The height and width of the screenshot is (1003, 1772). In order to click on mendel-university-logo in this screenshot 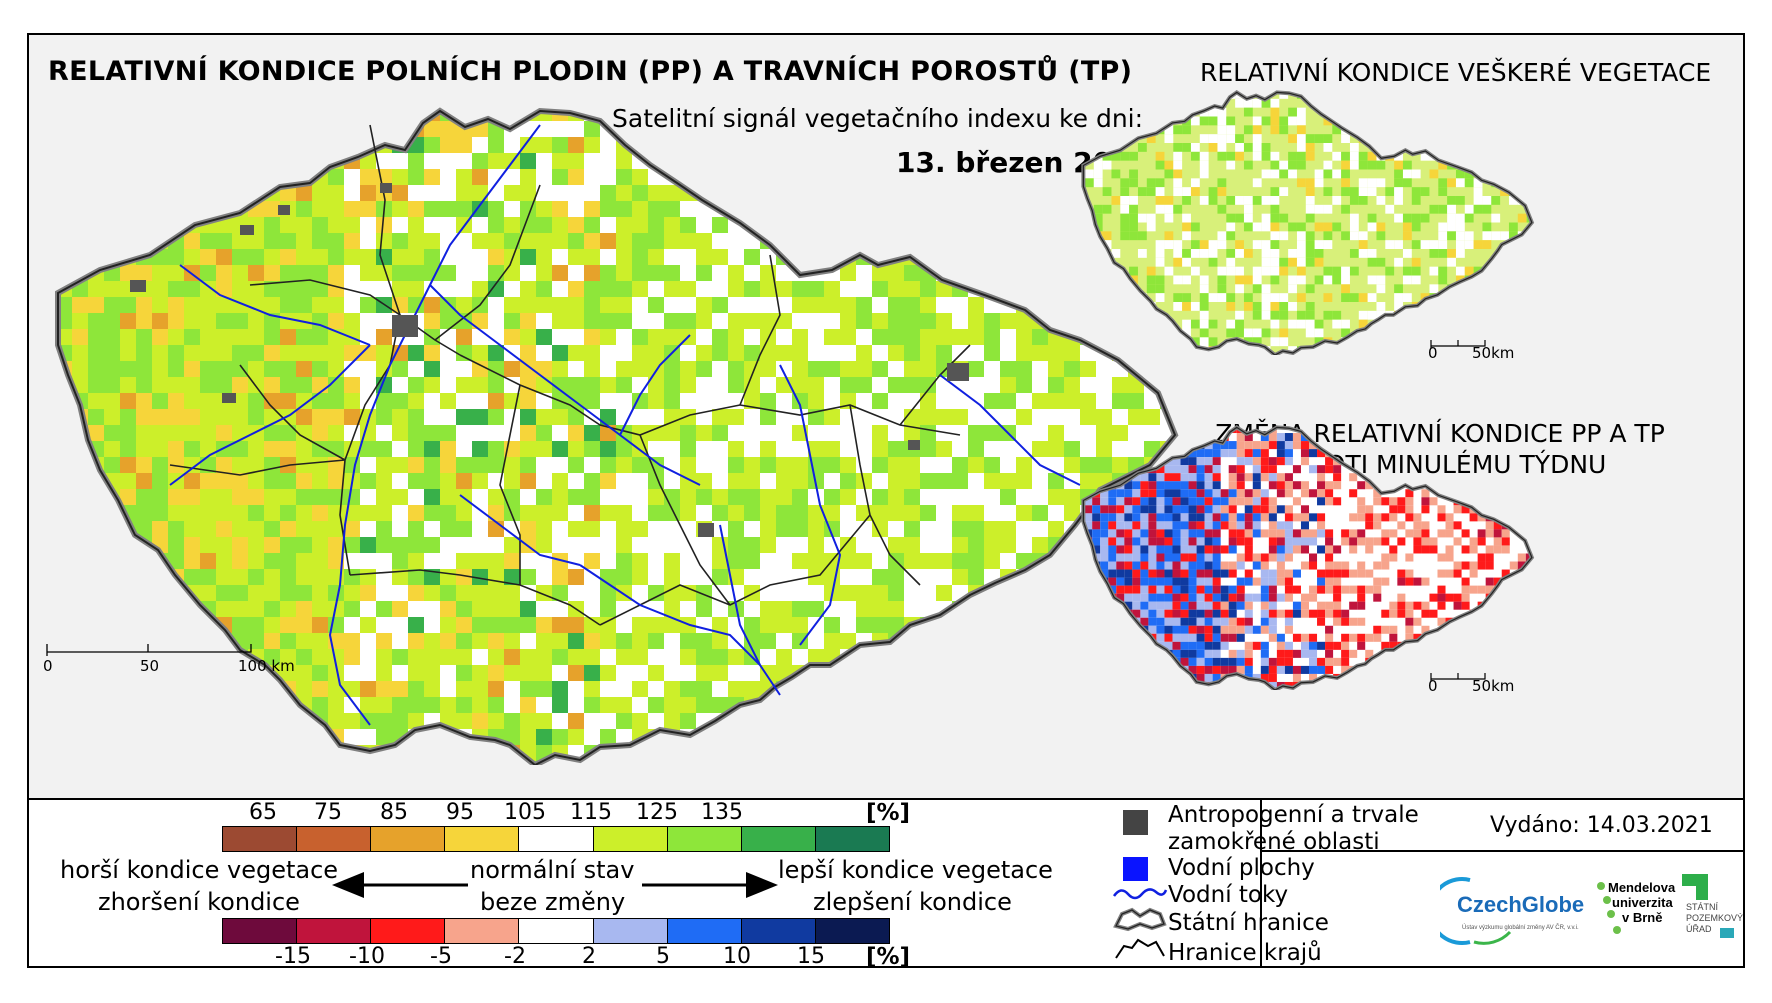, I will do `click(1610, 912)`.